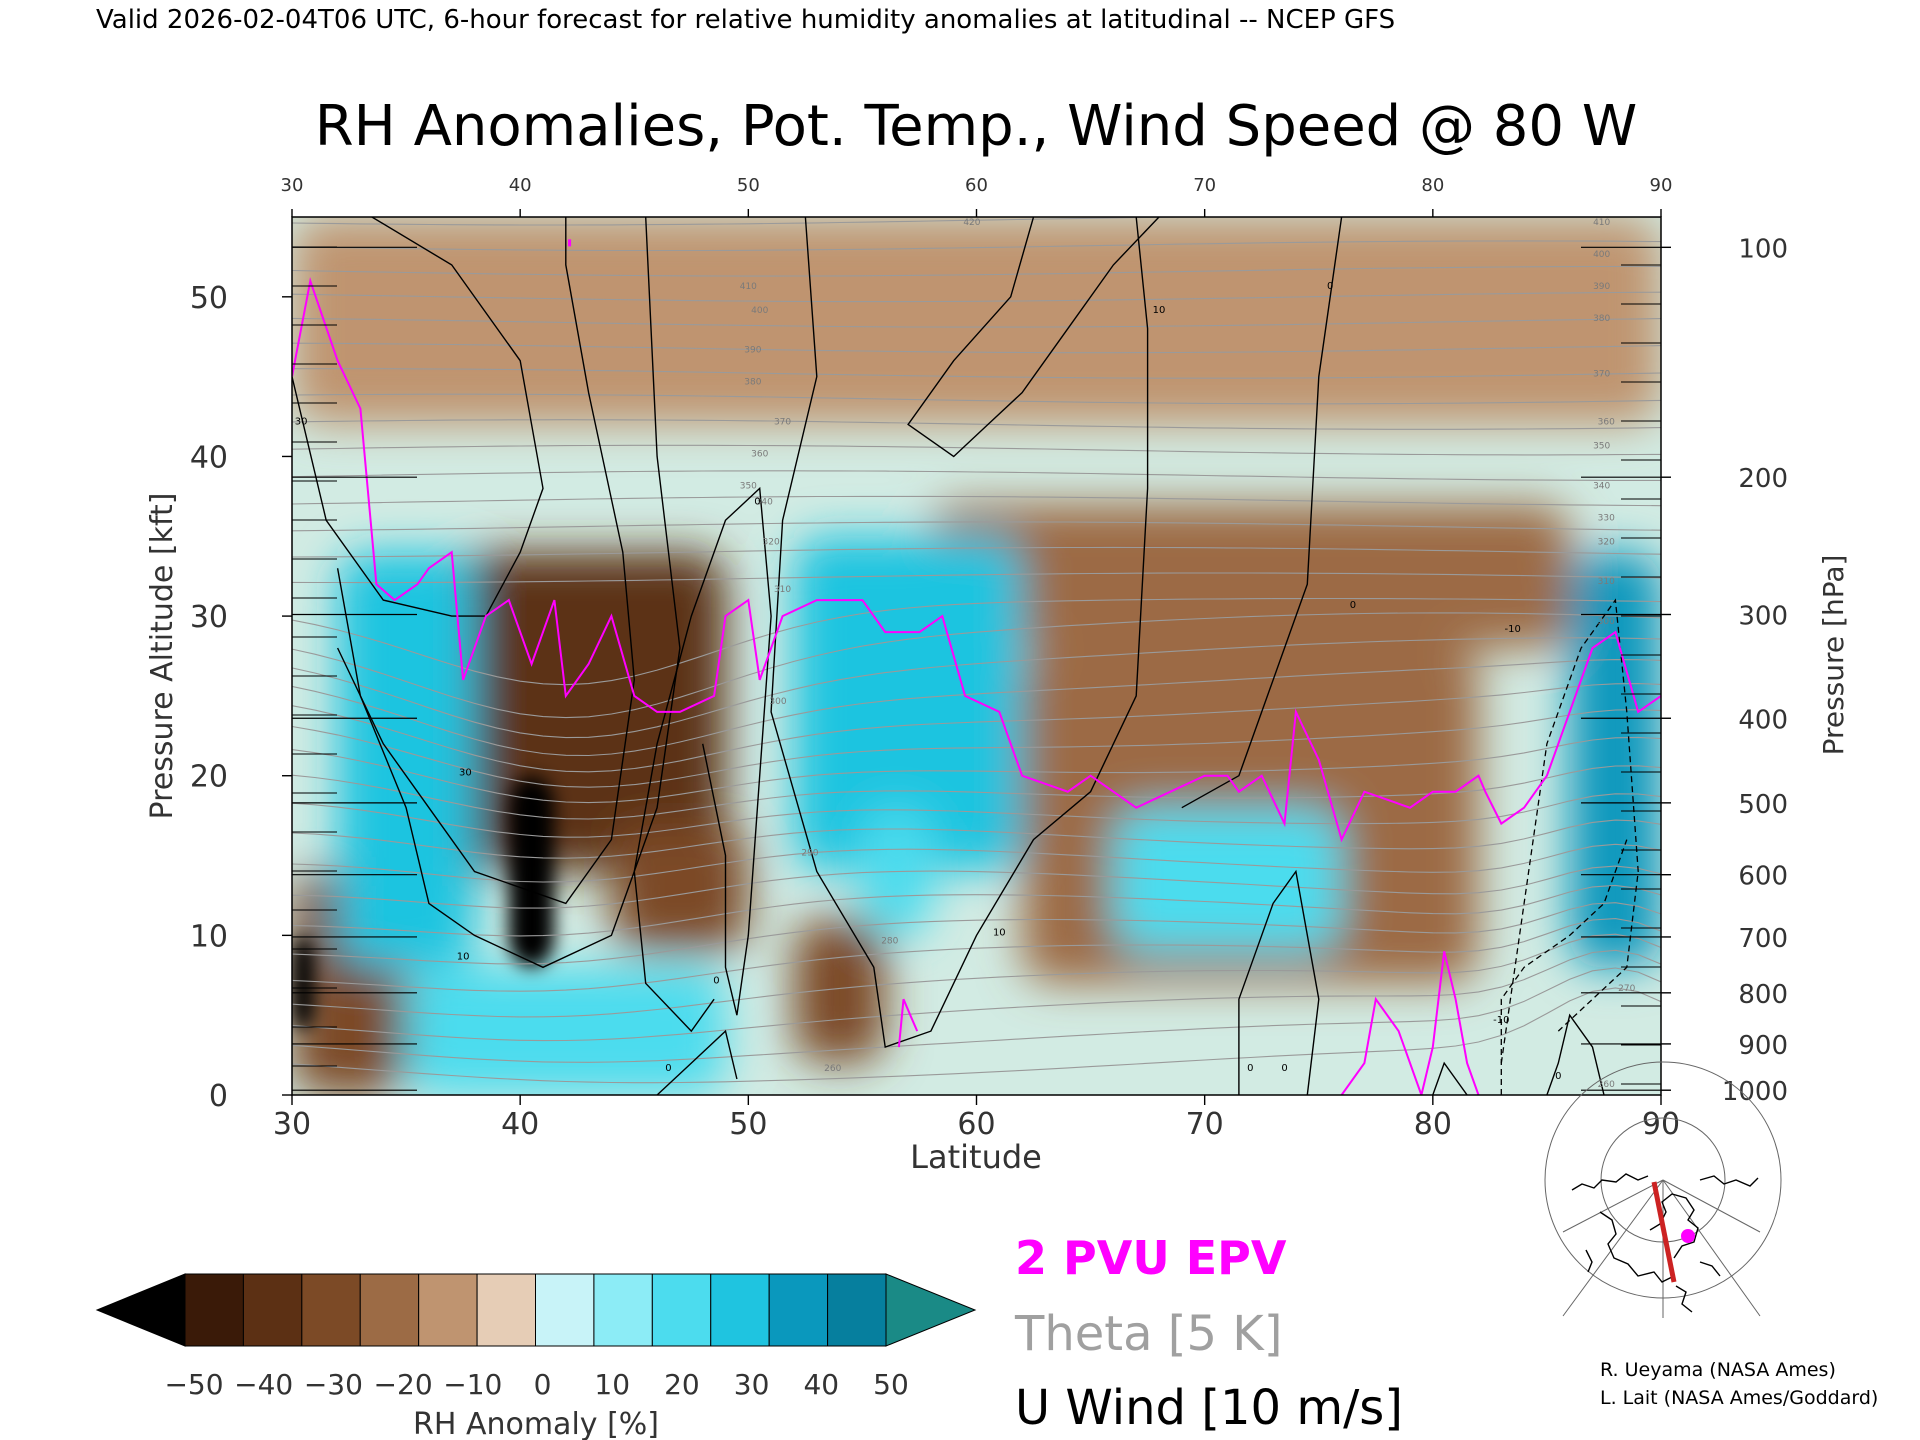  What do you see at coordinates (1739, 1398) in the screenshot?
I see `credit-line-2: L. Lait (NASA Ames/Goddard)` at bounding box center [1739, 1398].